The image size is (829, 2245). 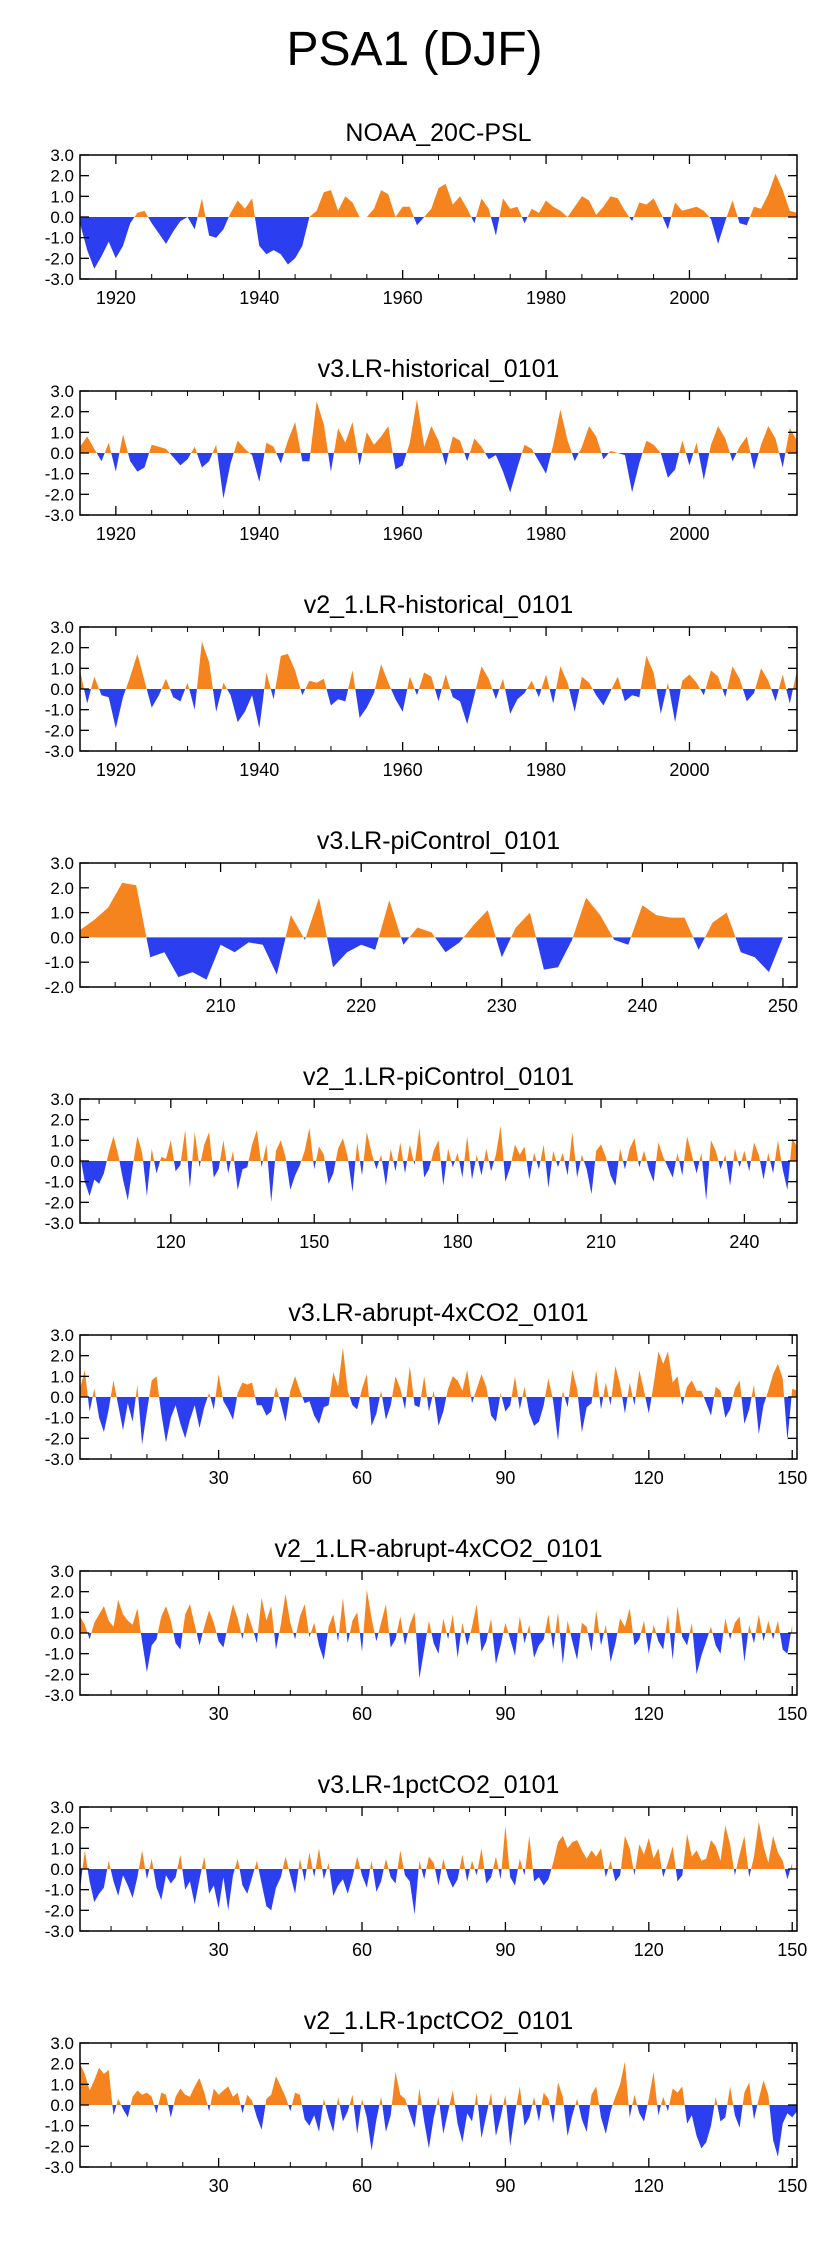 I want to click on x-tick-label: 1960, so click(x=403, y=534).